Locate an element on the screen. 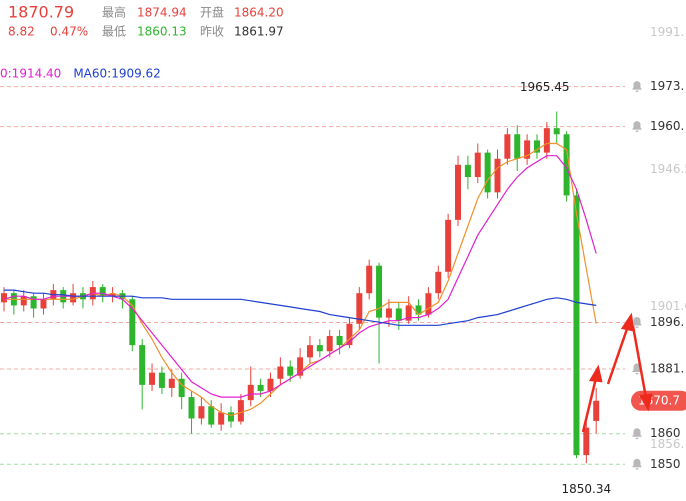  y-tick-label: 1856. is located at coordinates (667, 444).